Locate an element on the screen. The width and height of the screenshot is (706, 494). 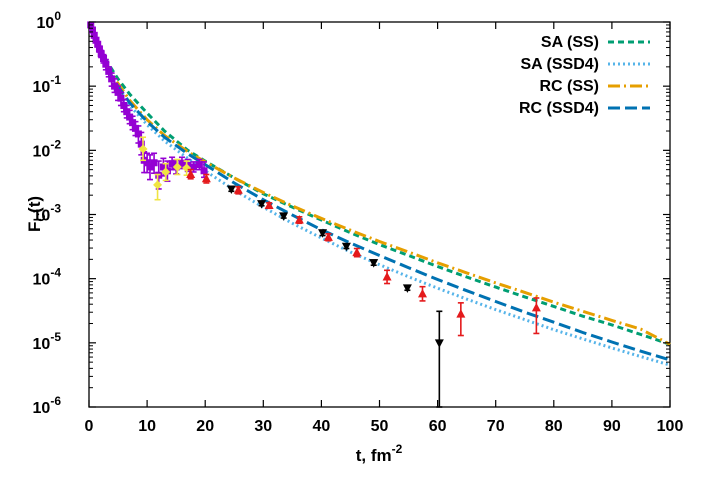
x-tick-label: 80 is located at coordinates (554, 426).